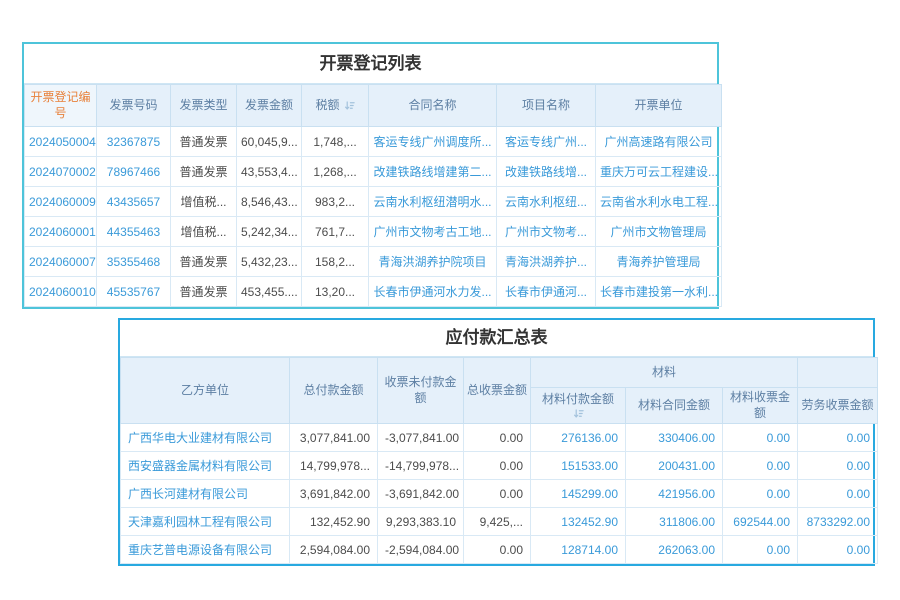 The height and width of the screenshot is (600, 900). I want to click on cell-party-b-unit: 广西长河建材有限公司, so click(205, 494).